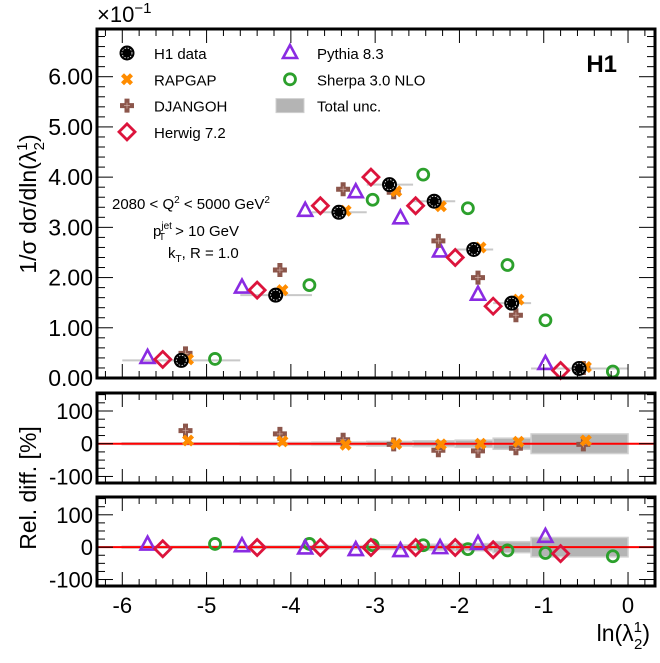  I want to click on legend-marker-sherpa, so click(290, 79).